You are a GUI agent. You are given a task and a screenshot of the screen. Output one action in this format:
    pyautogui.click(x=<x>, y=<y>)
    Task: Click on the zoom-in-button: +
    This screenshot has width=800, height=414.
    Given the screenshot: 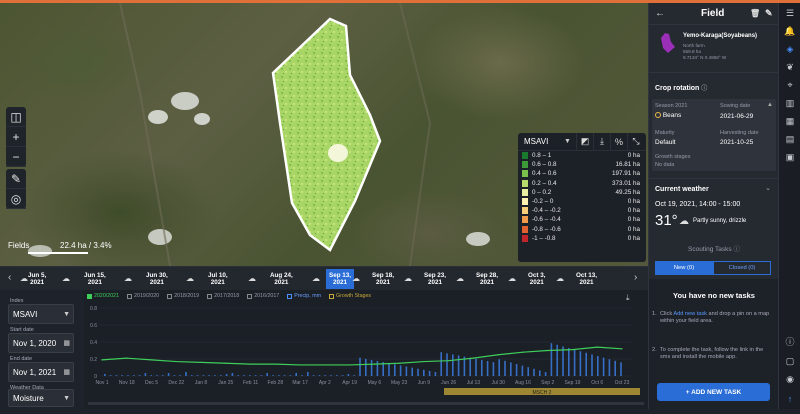 What is the action you would take?
    pyautogui.click(x=16, y=137)
    